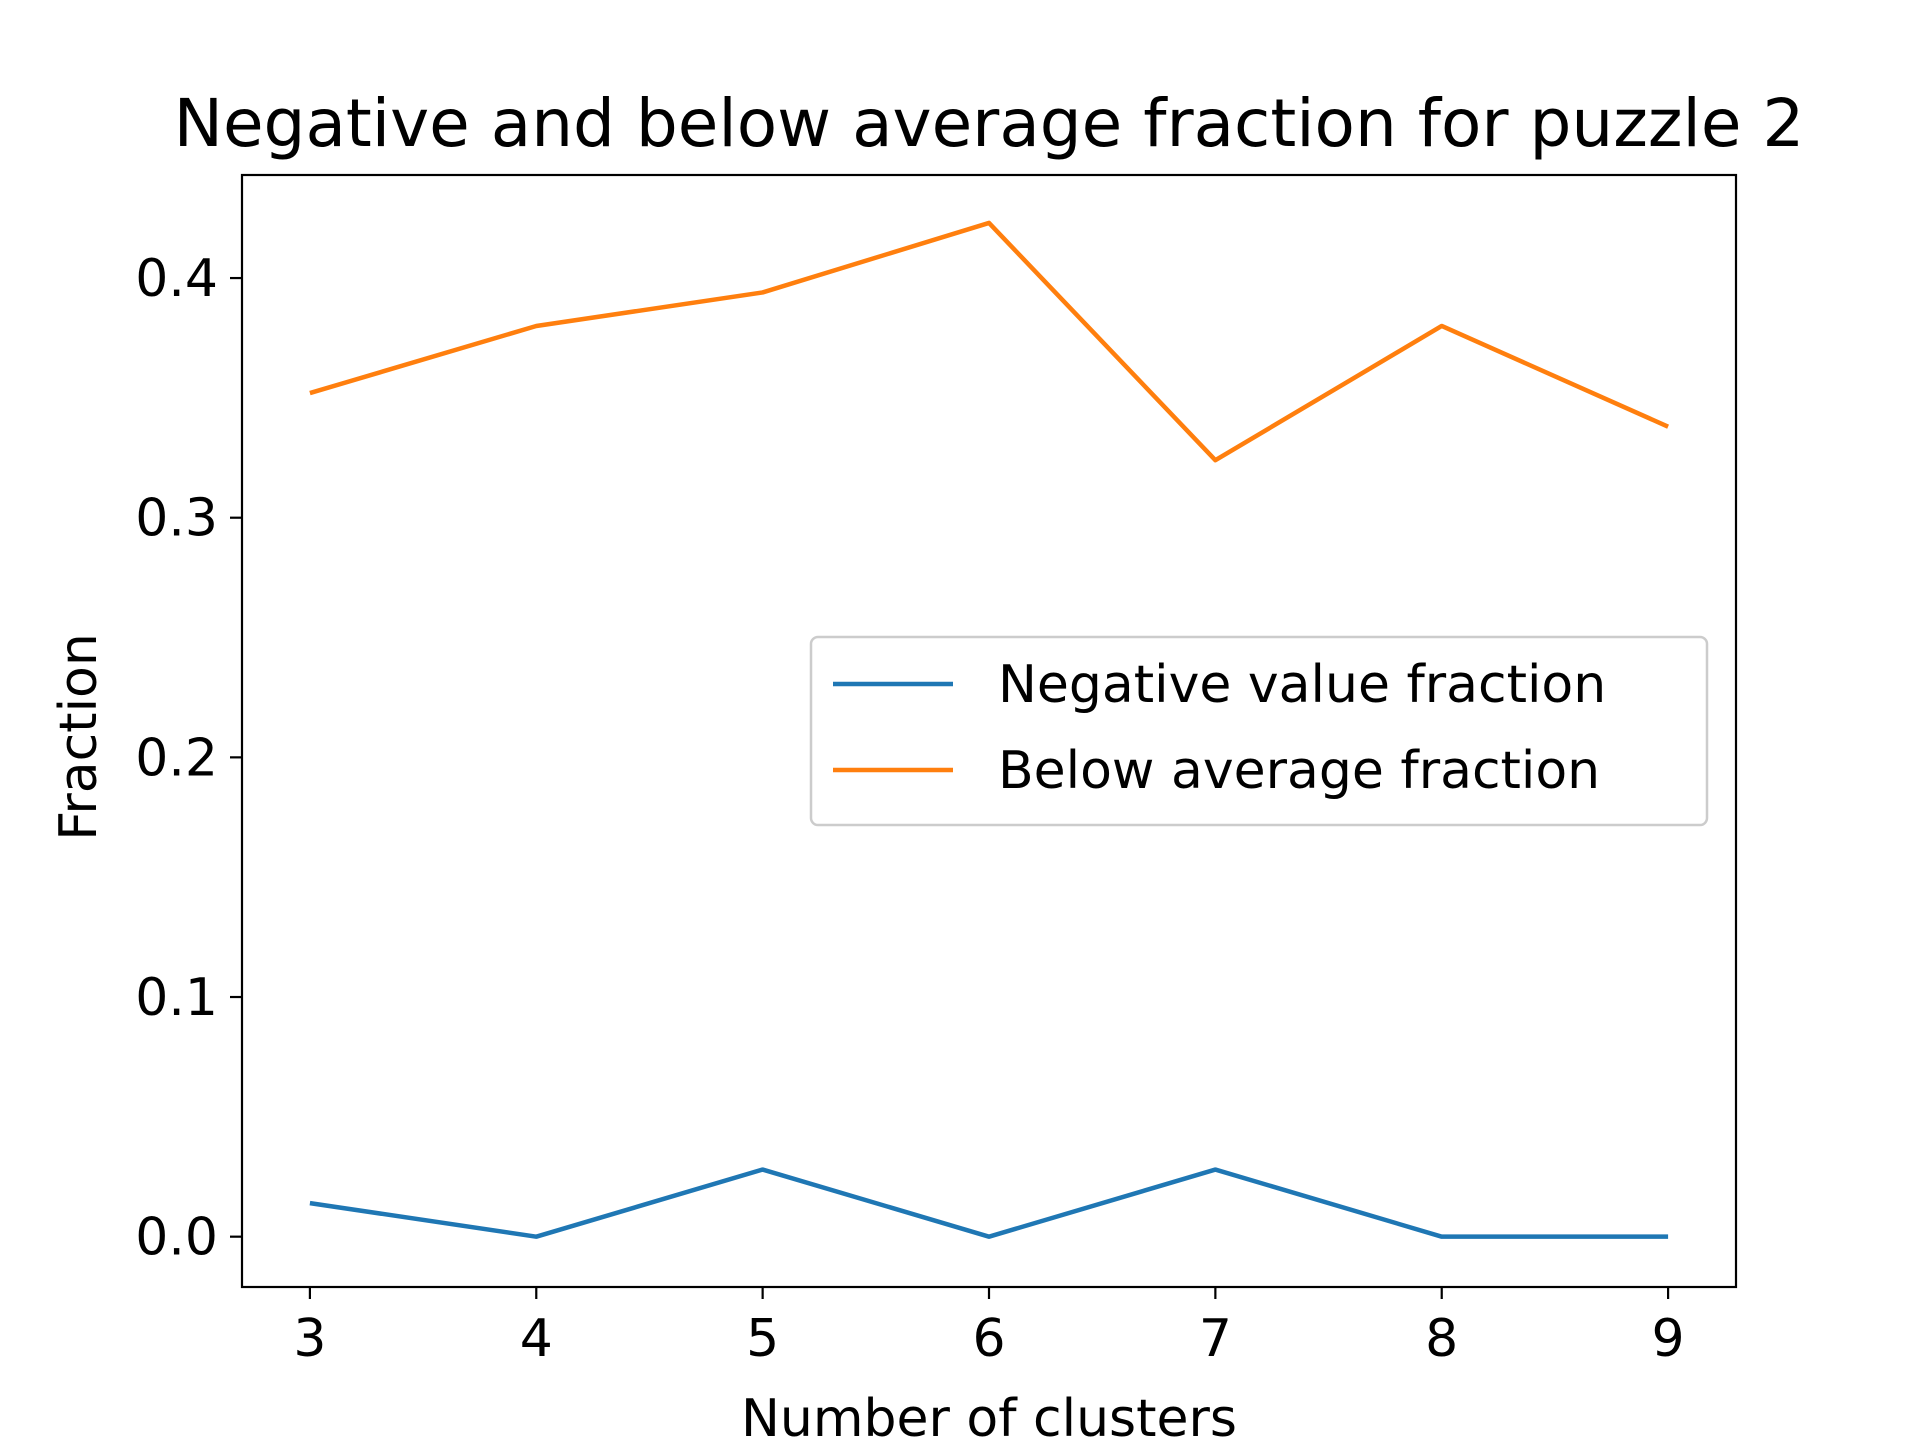 This screenshot has width=1920, height=1440. What do you see at coordinates (176, 519) in the screenshot?
I see `y-tick-label-3: 0.3` at bounding box center [176, 519].